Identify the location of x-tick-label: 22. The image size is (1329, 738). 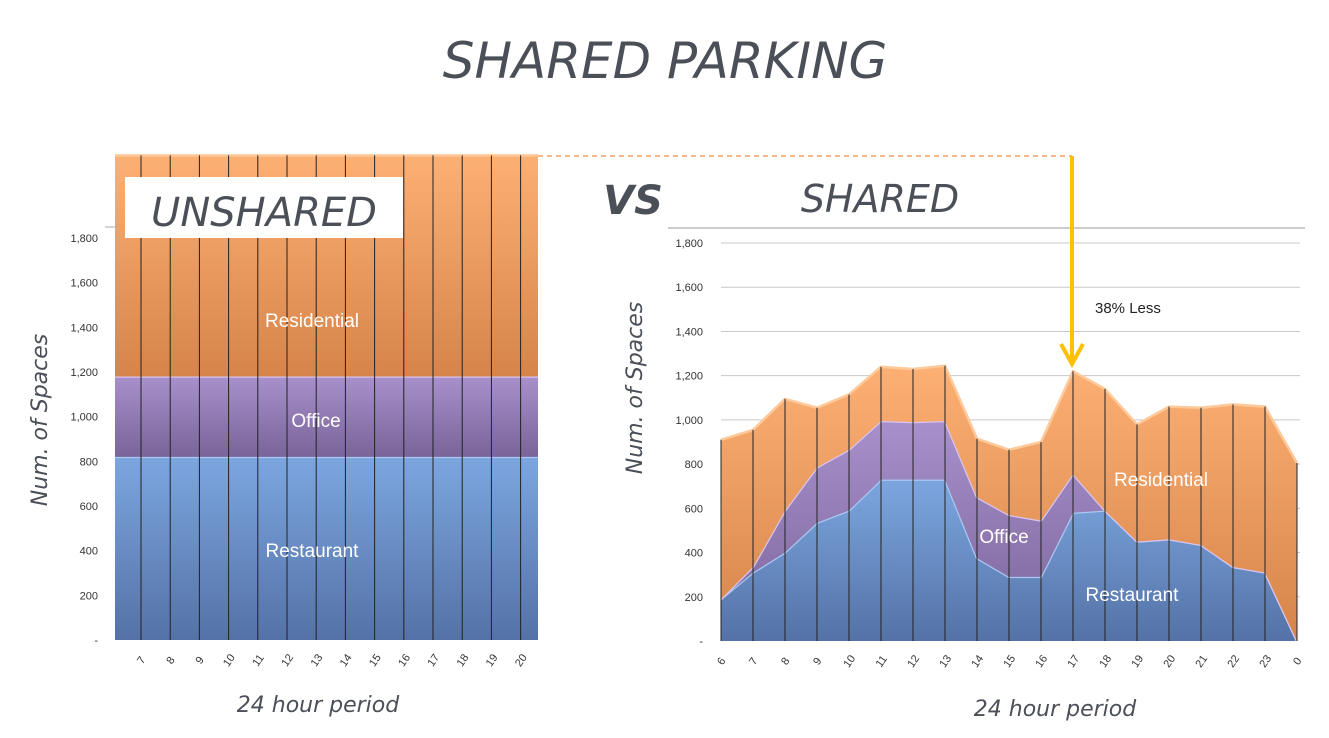
(1233, 661).